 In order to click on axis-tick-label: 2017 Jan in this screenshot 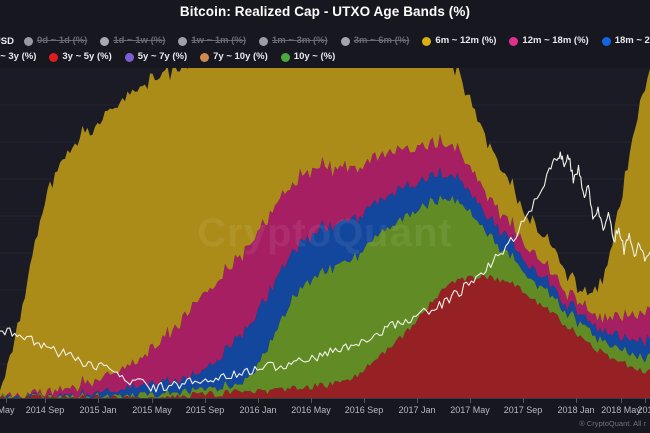, I will do `click(417, 410)`.